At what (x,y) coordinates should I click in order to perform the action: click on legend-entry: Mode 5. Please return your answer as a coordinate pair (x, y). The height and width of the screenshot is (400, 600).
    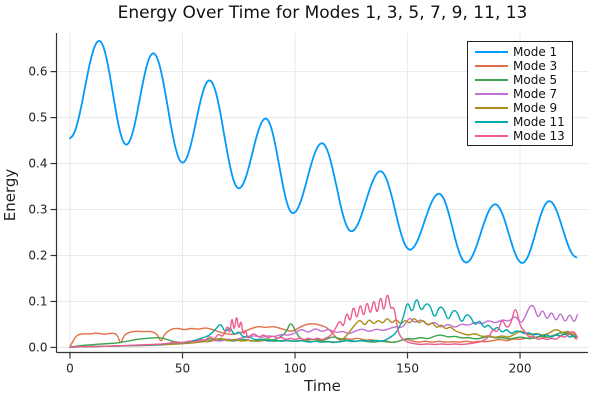
    Looking at the image, I should click on (523, 79).